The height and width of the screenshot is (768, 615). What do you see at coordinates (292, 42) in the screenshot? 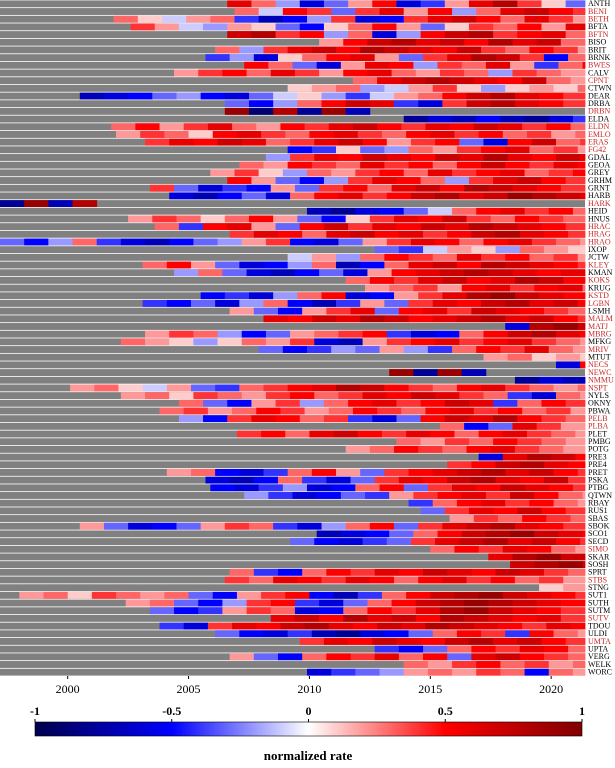
I see `row-background` at bounding box center [292, 42].